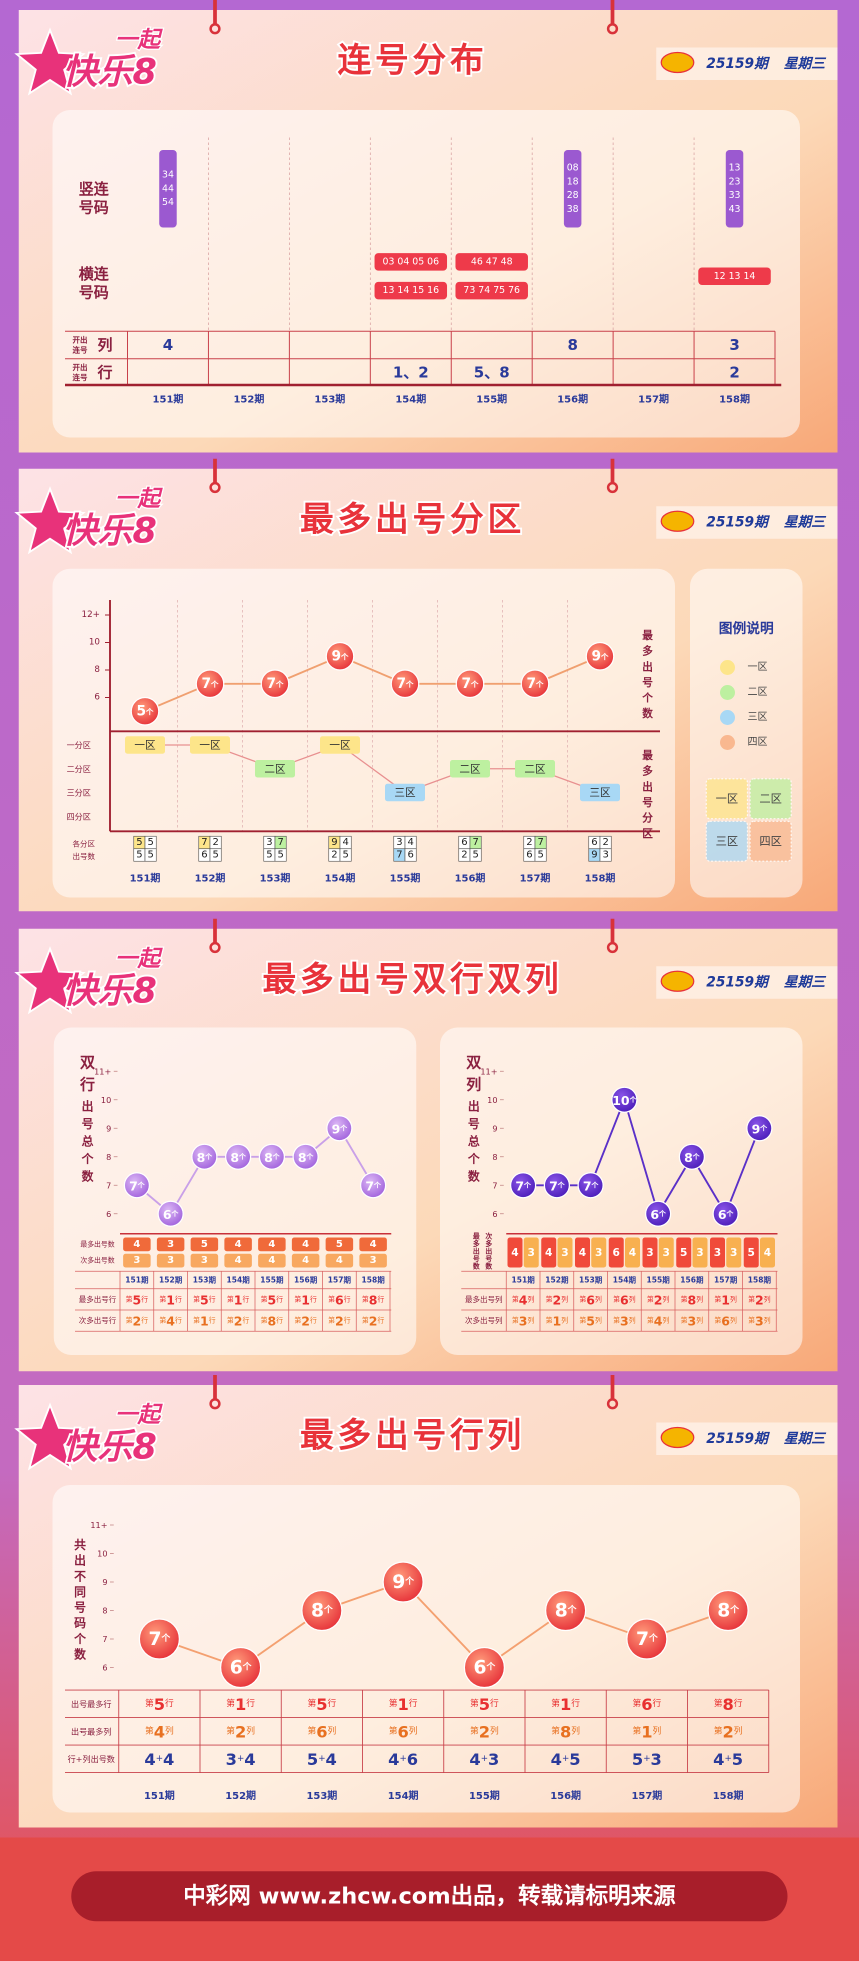  Describe the element at coordinates (108, 1185) in the screenshot. I see `y-tick-label: 7` at that location.